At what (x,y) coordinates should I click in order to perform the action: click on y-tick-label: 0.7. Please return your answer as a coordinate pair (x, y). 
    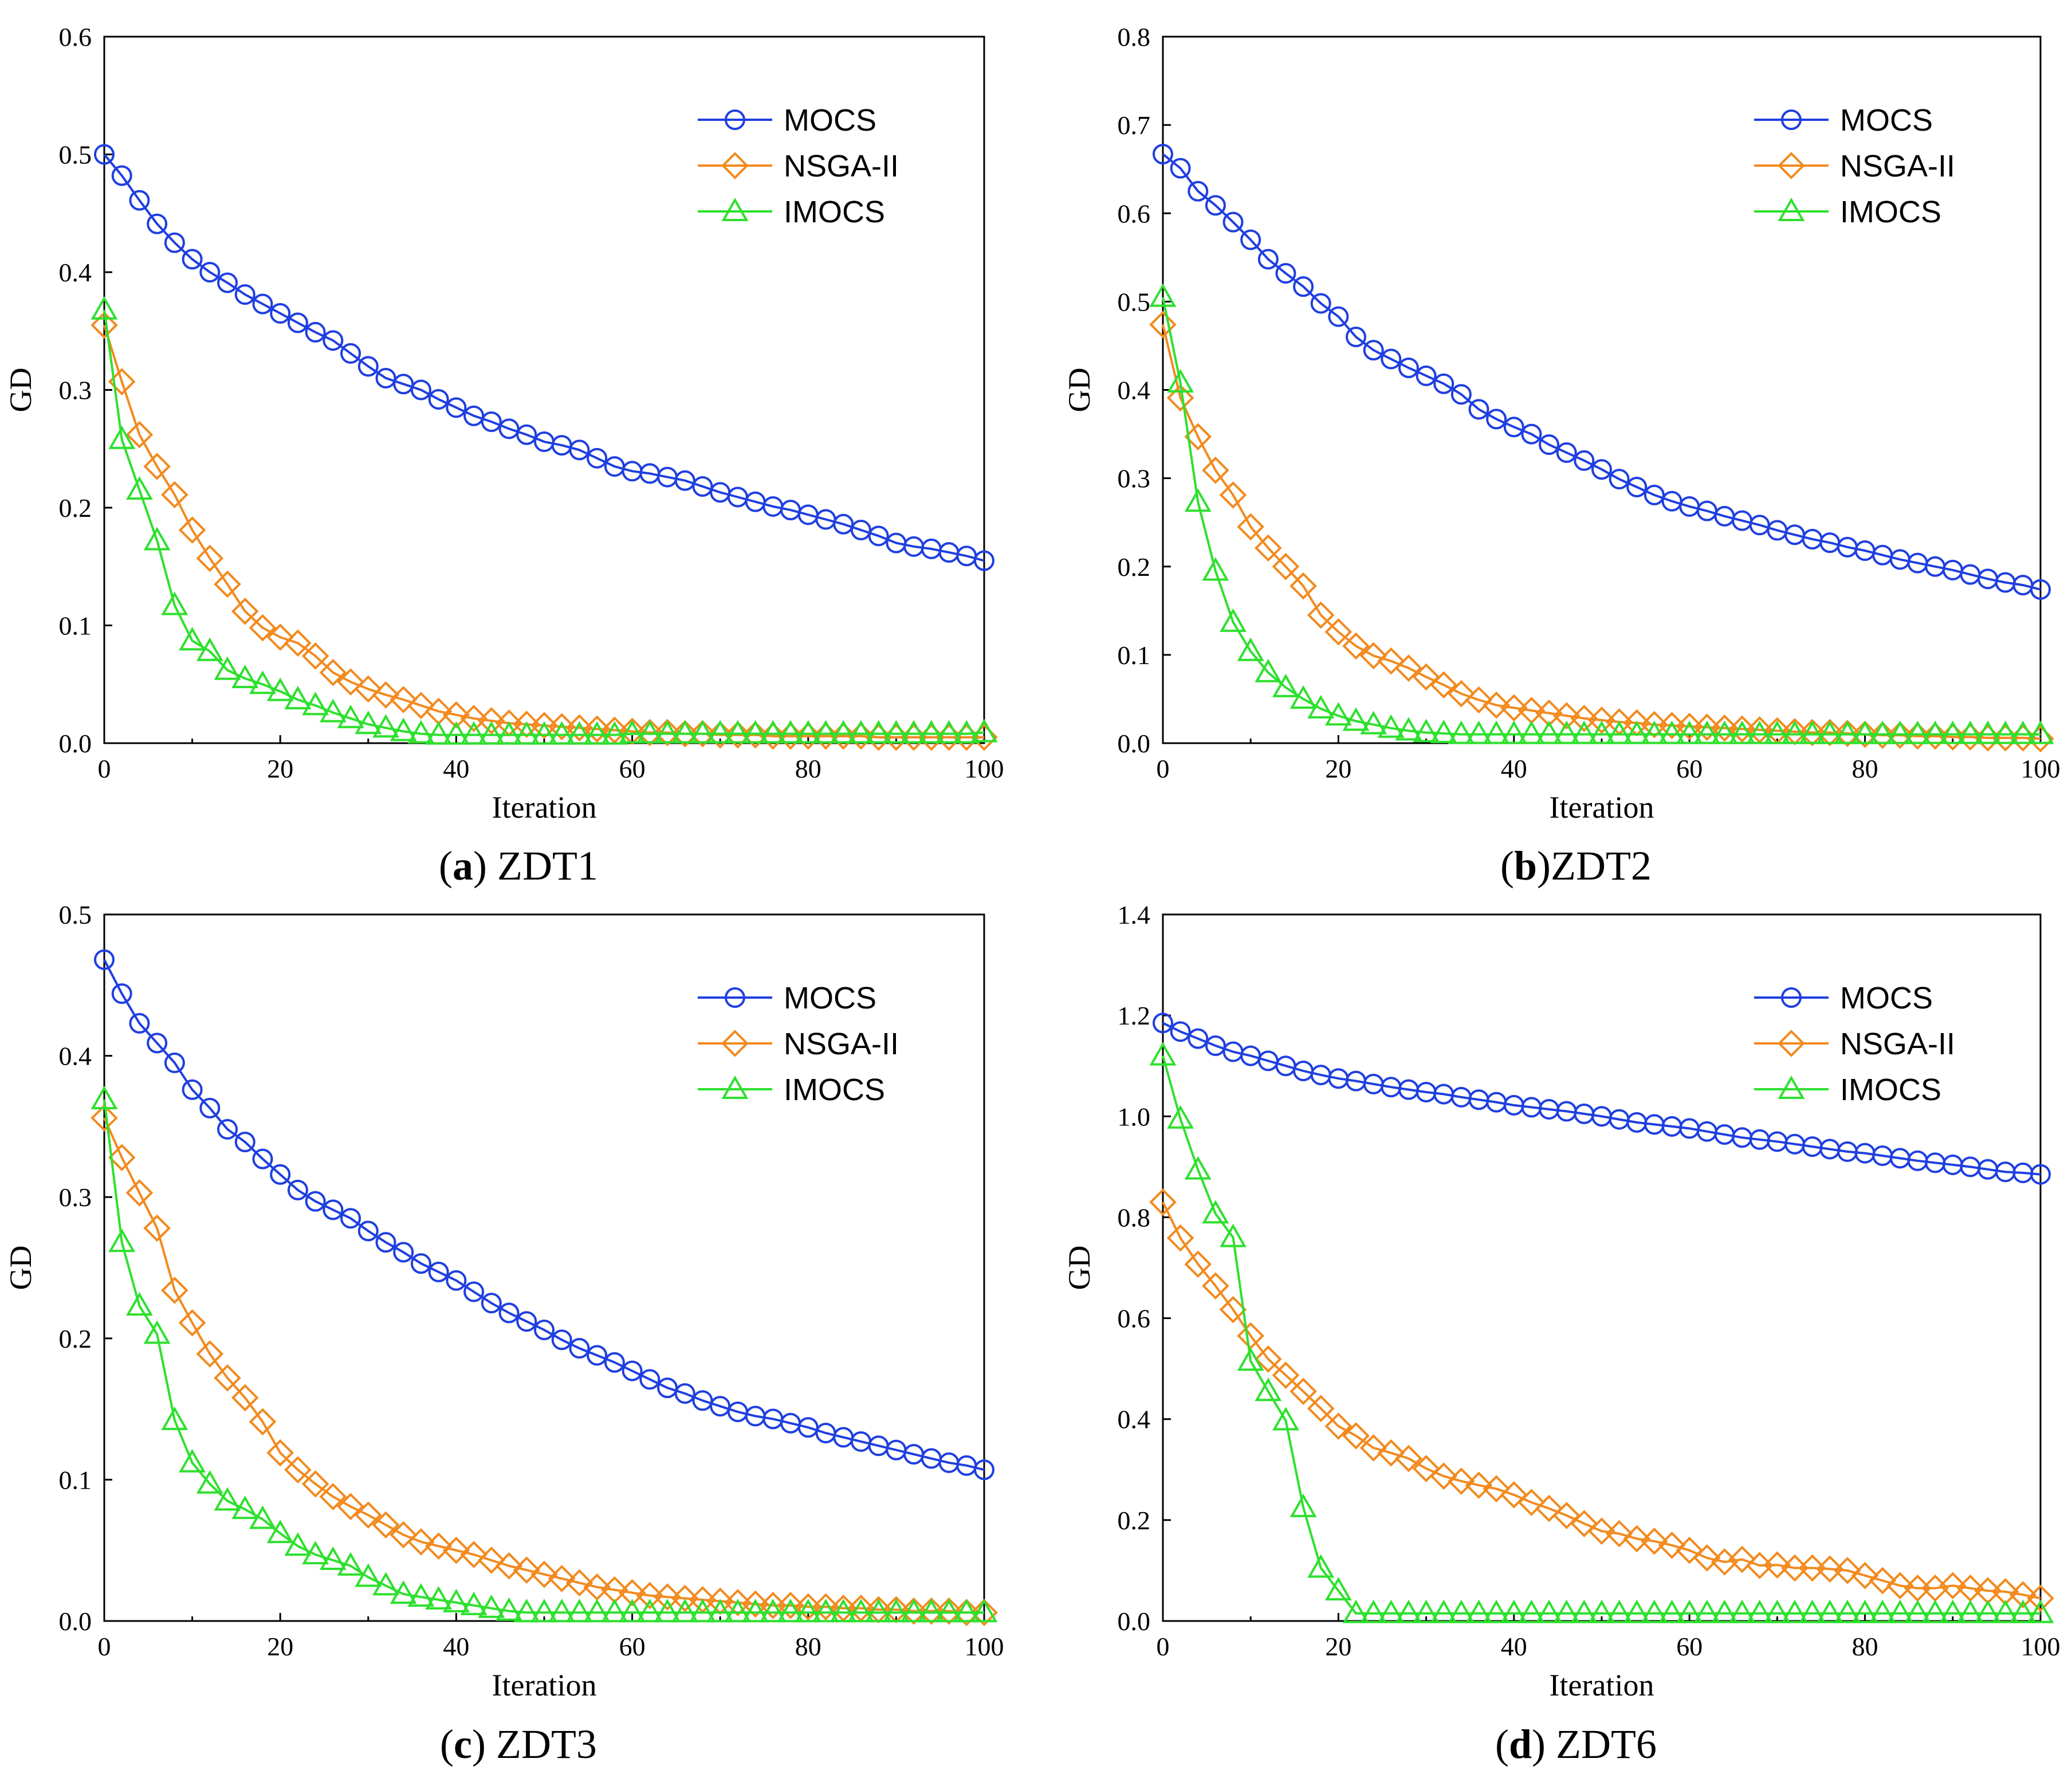
    Looking at the image, I should click on (1134, 125).